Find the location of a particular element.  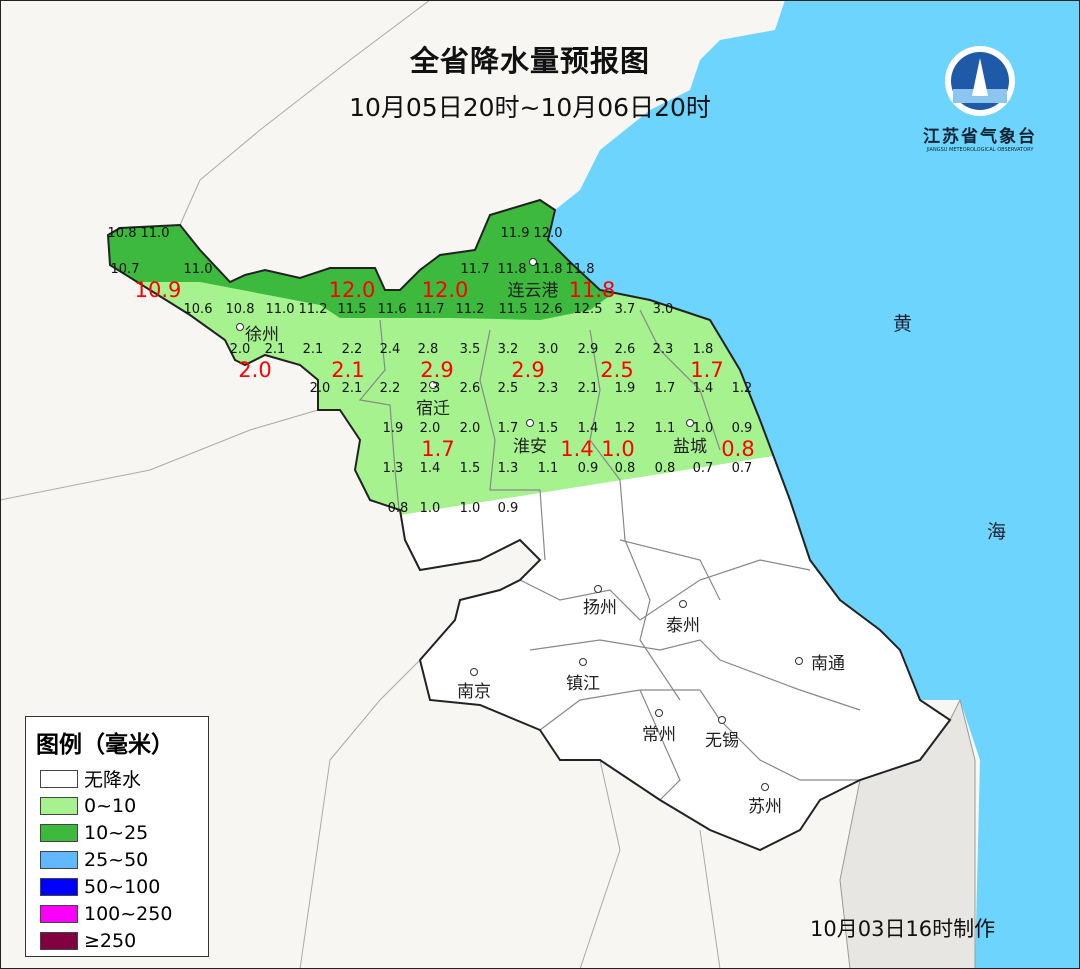

legend-item: 无降水 is located at coordinates (124, 778).